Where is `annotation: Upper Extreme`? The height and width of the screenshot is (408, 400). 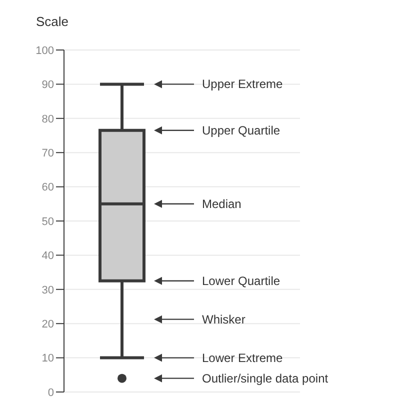
annotation: Upper Extreme is located at coordinates (243, 84).